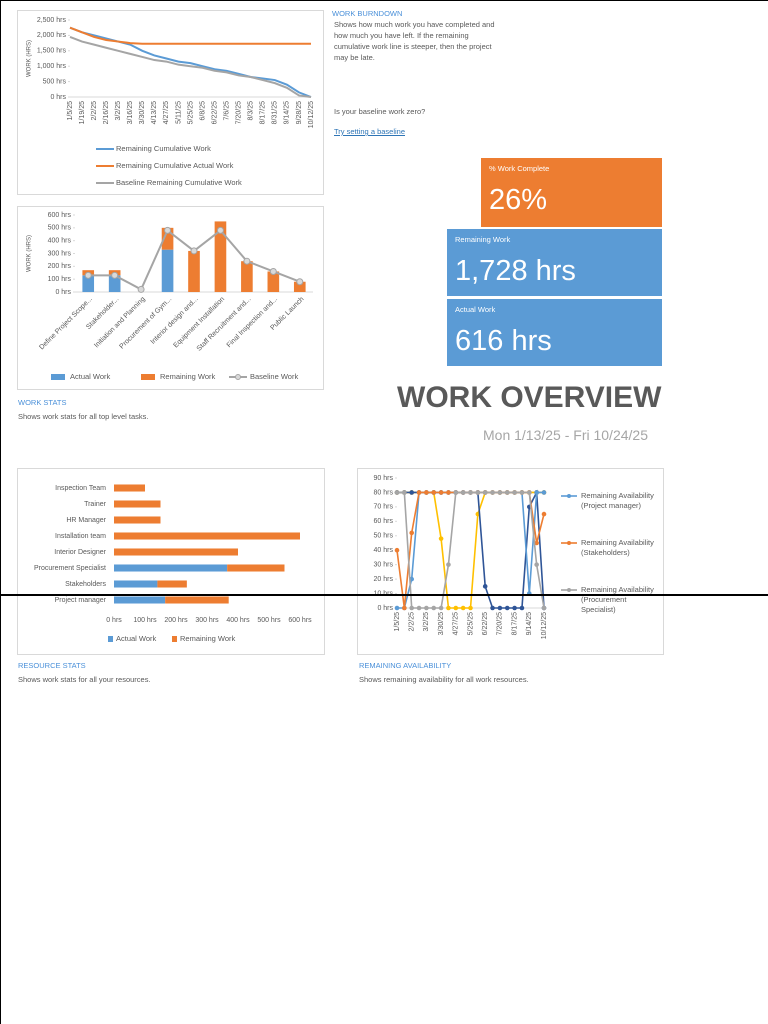 Image resolution: width=768 pixels, height=1024 pixels. I want to click on x-tick-label: 300 hrs, so click(207, 620).